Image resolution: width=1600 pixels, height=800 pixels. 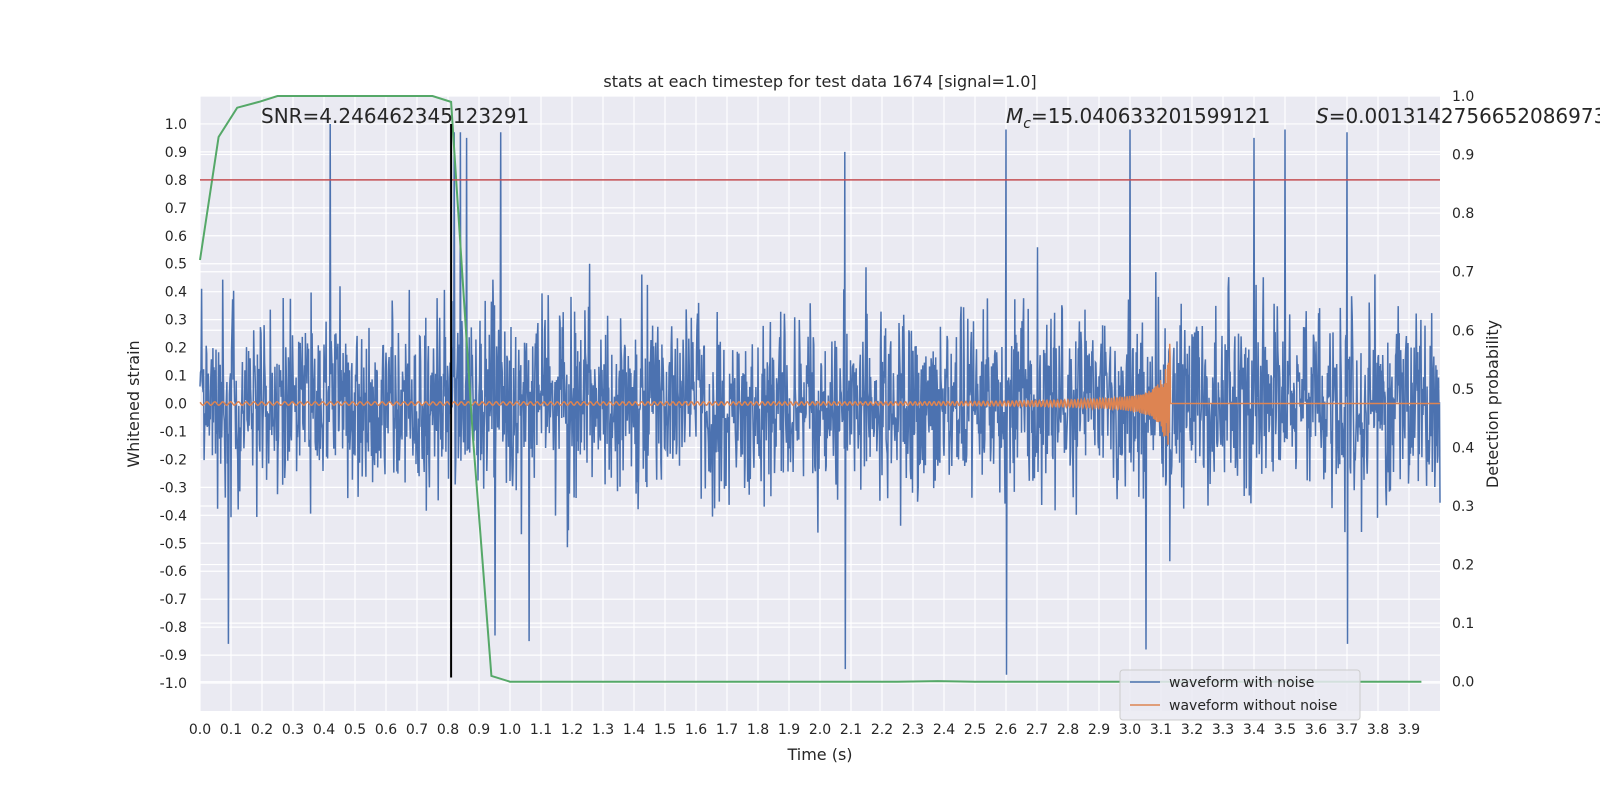 I want to click on y-axis-label: Whitened strain, so click(x=133, y=403).